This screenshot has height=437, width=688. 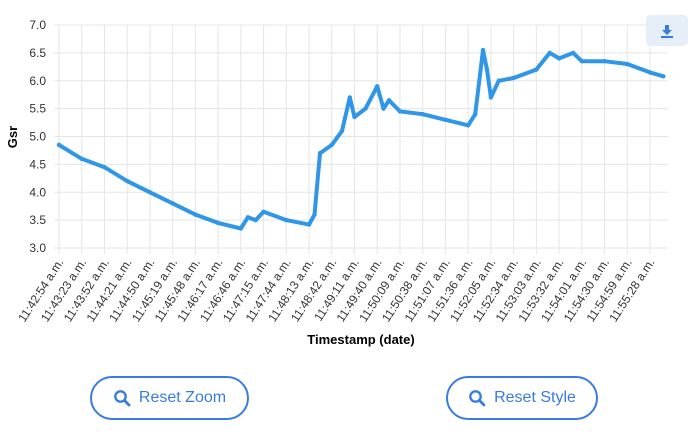 What do you see at coordinates (535, 397) in the screenshot?
I see `reset-style-label: Reset Style` at bounding box center [535, 397].